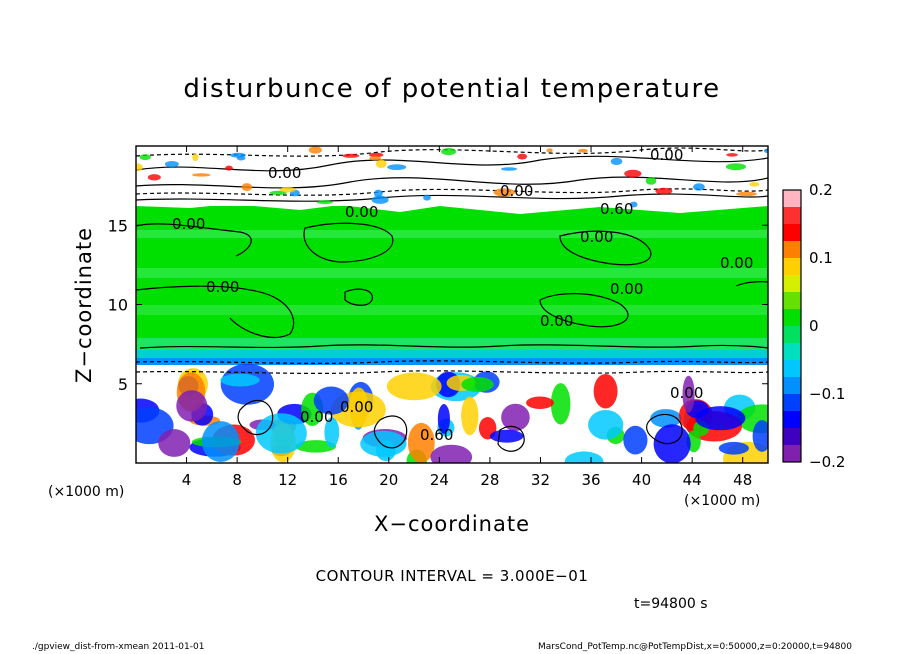 The height and width of the screenshot is (654, 904). What do you see at coordinates (439, 480) in the screenshot?
I see `x-tick-label: 24` at bounding box center [439, 480].